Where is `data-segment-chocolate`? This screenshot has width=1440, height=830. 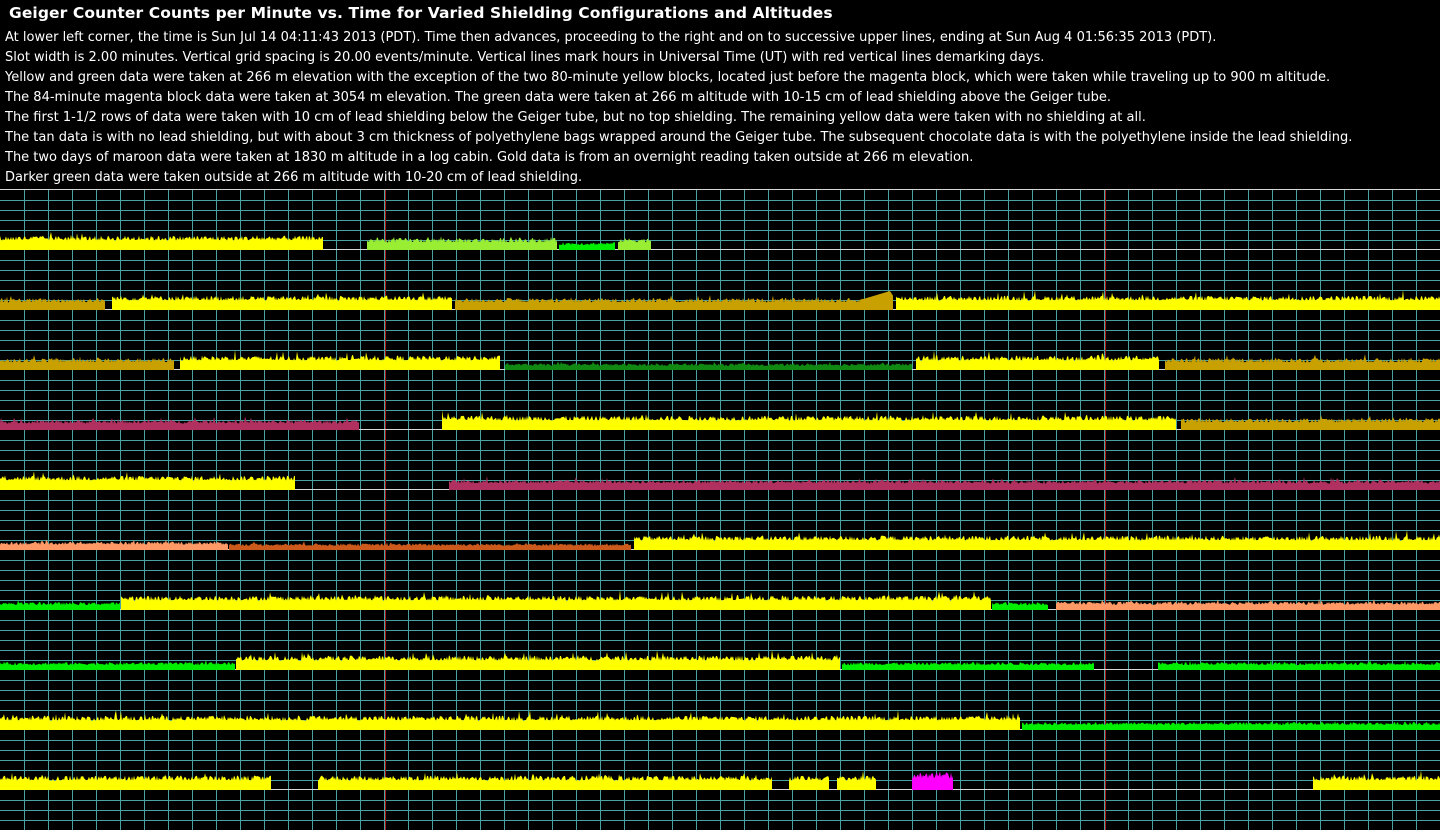 data-segment-chocolate is located at coordinates (430, 545).